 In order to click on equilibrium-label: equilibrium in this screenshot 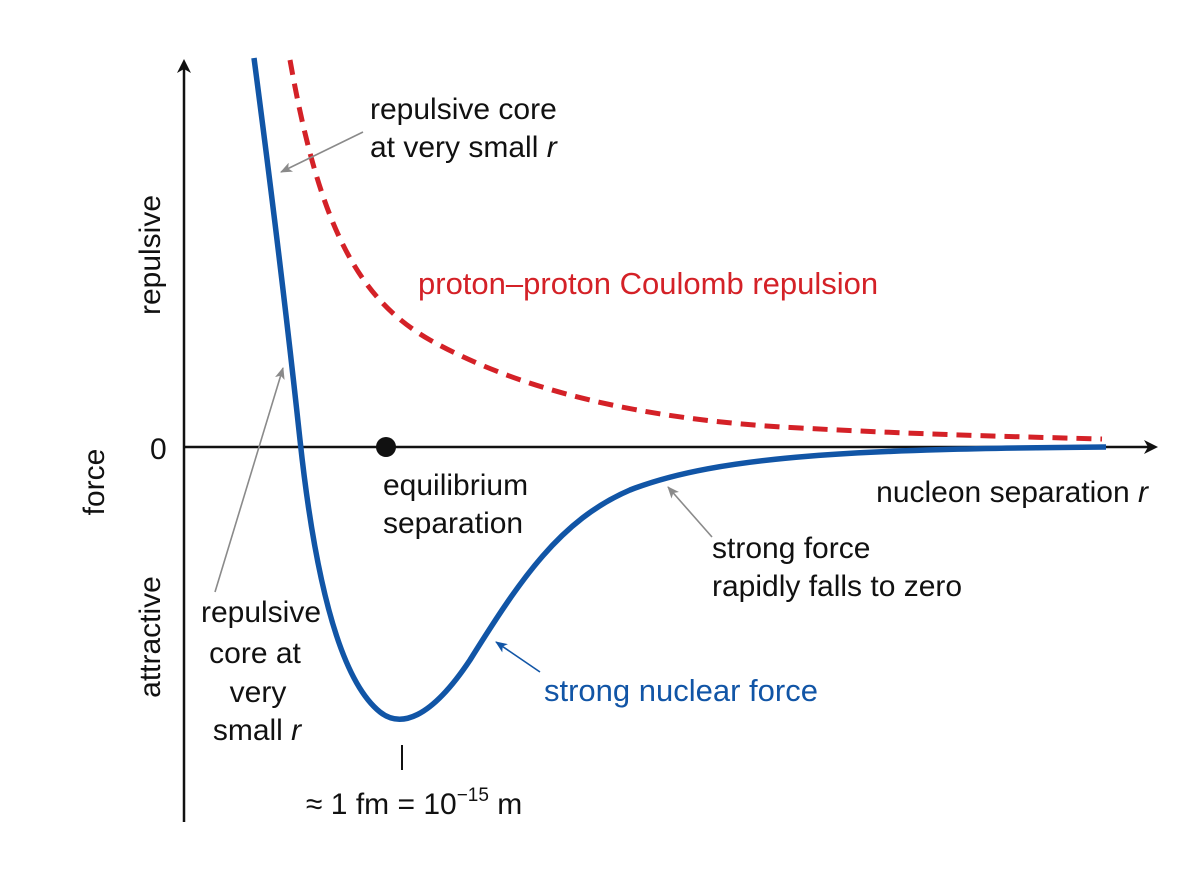, I will do `click(455, 485)`.